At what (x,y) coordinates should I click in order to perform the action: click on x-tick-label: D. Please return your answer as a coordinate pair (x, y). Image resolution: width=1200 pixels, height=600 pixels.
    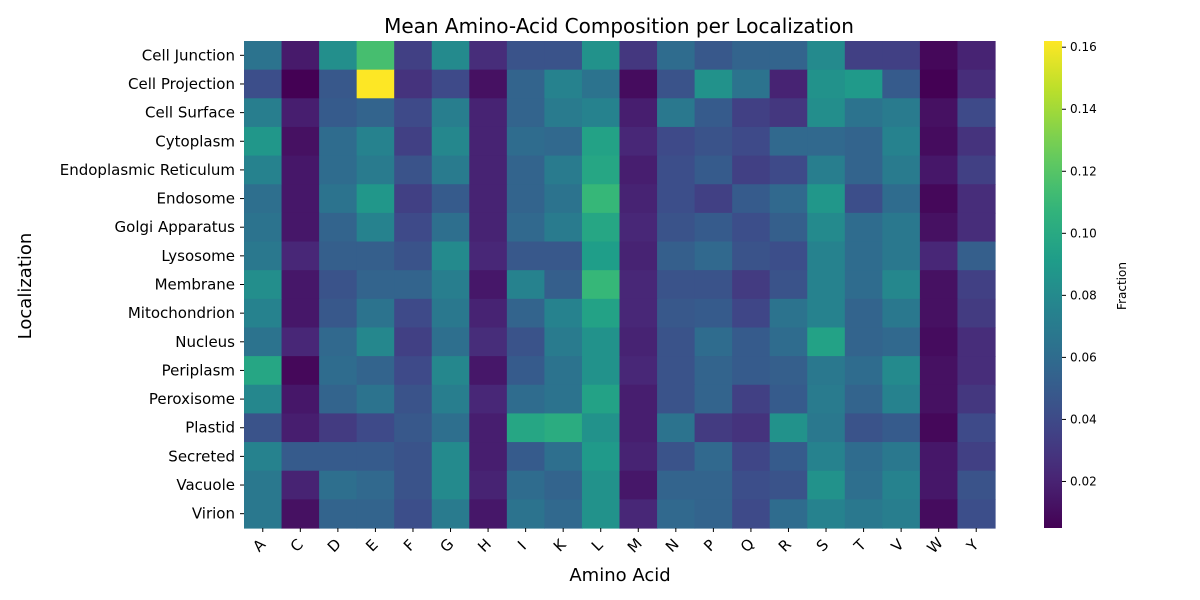
    Looking at the image, I should click on (334, 545).